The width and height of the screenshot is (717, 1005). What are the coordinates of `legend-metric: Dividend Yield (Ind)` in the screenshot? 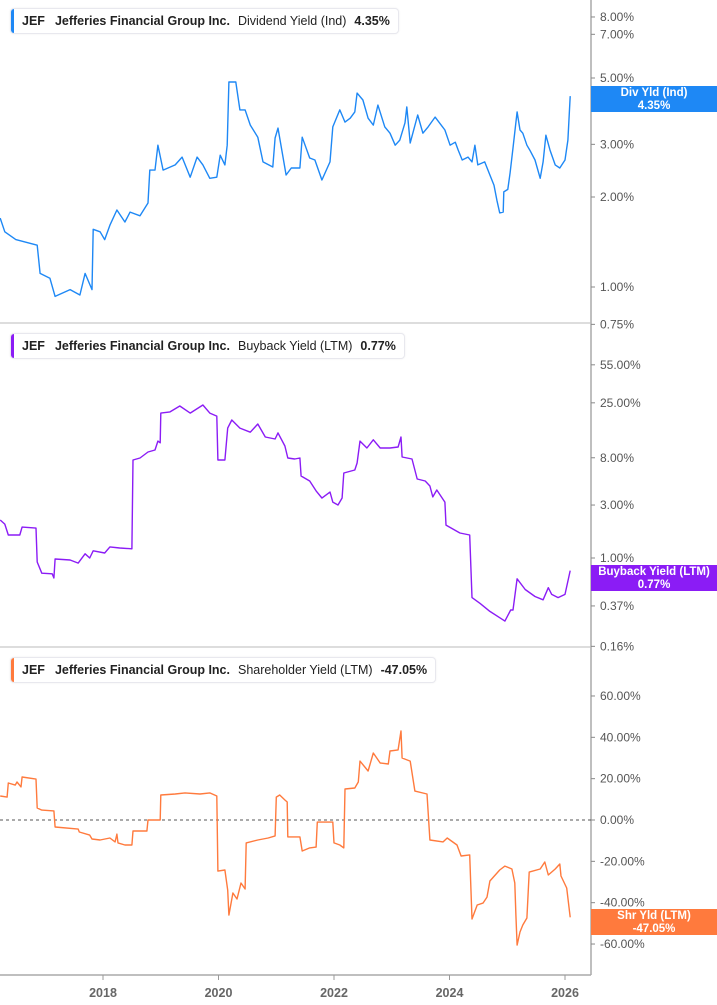 It's located at (292, 21).